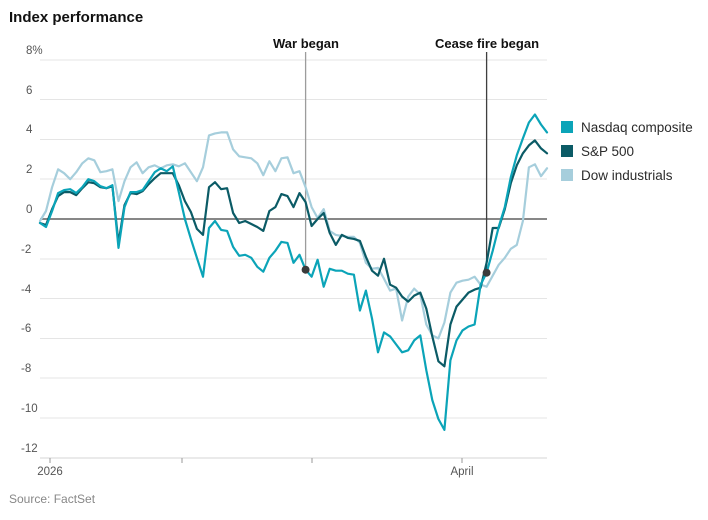  I want to click on annotation-label: Cease fire began, so click(487, 43).